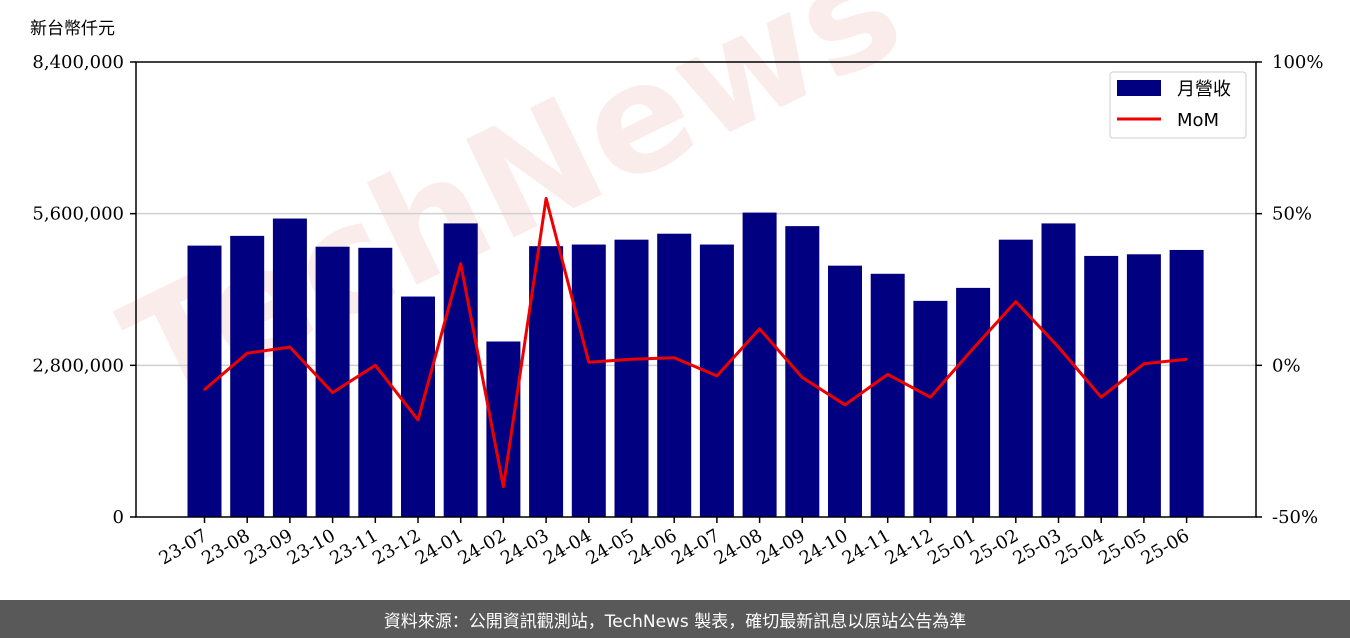 This screenshot has width=1350, height=638. Describe the element at coordinates (823, 547) in the screenshot. I see `x-tick-label: 24-10` at that location.